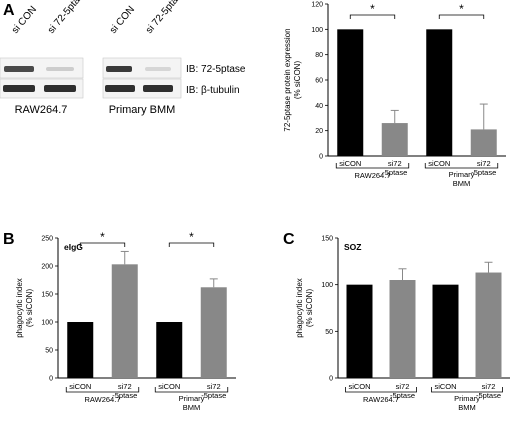 This screenshot has width=520, height=442. I want to click on blot-lane-label-si725-raw: si 72-5ptase, so click(68, 18).